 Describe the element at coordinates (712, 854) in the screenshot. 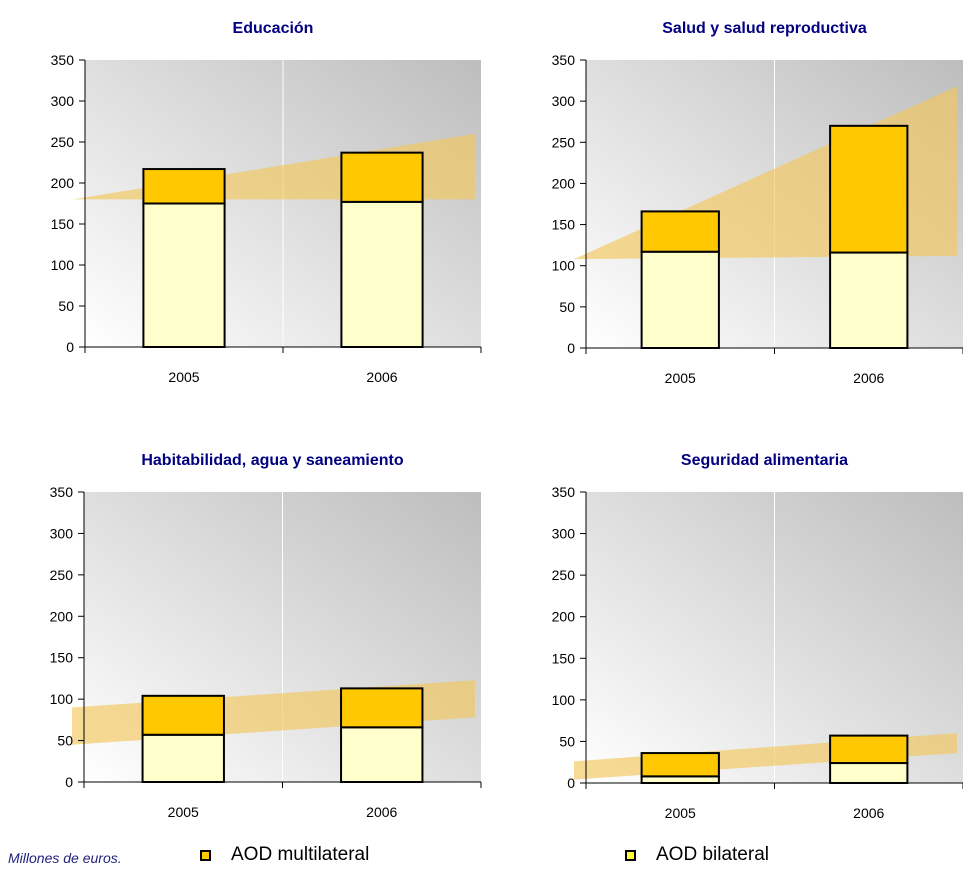

I see `legend-label-bilateral: AOD bilateral` at that location.